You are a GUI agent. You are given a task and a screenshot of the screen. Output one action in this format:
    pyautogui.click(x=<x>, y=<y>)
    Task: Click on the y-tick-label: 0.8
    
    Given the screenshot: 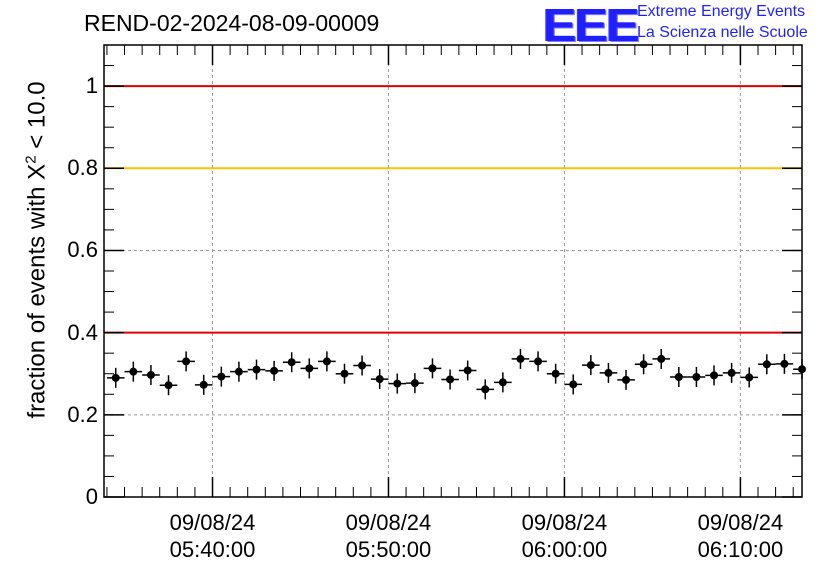 What is the action you would take?
    pyautogui.click(x=82, y=168)
    